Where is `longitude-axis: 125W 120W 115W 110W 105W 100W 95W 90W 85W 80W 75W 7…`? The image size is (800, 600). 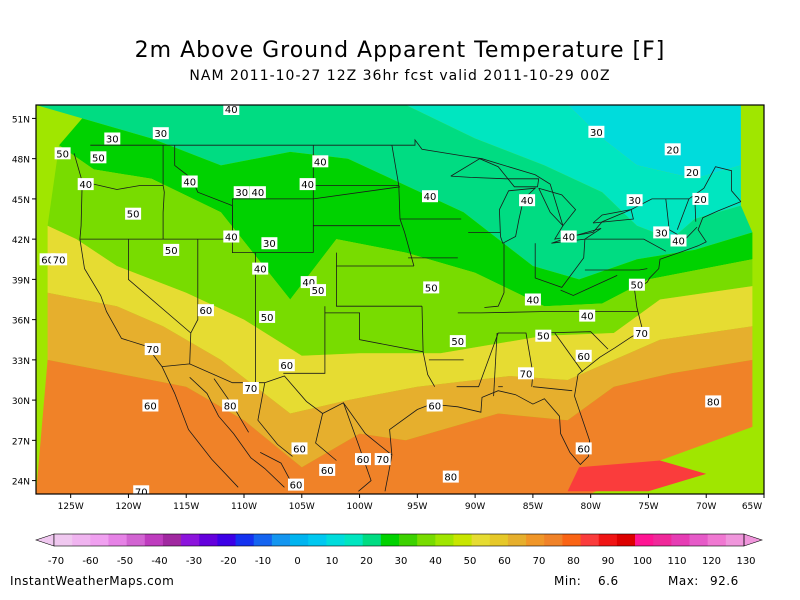
longitude-axis: 125W 120W 115W 110W 105W 100W 95W 90W 85W 80W 75W 7… is located at coordinates (411, 503).